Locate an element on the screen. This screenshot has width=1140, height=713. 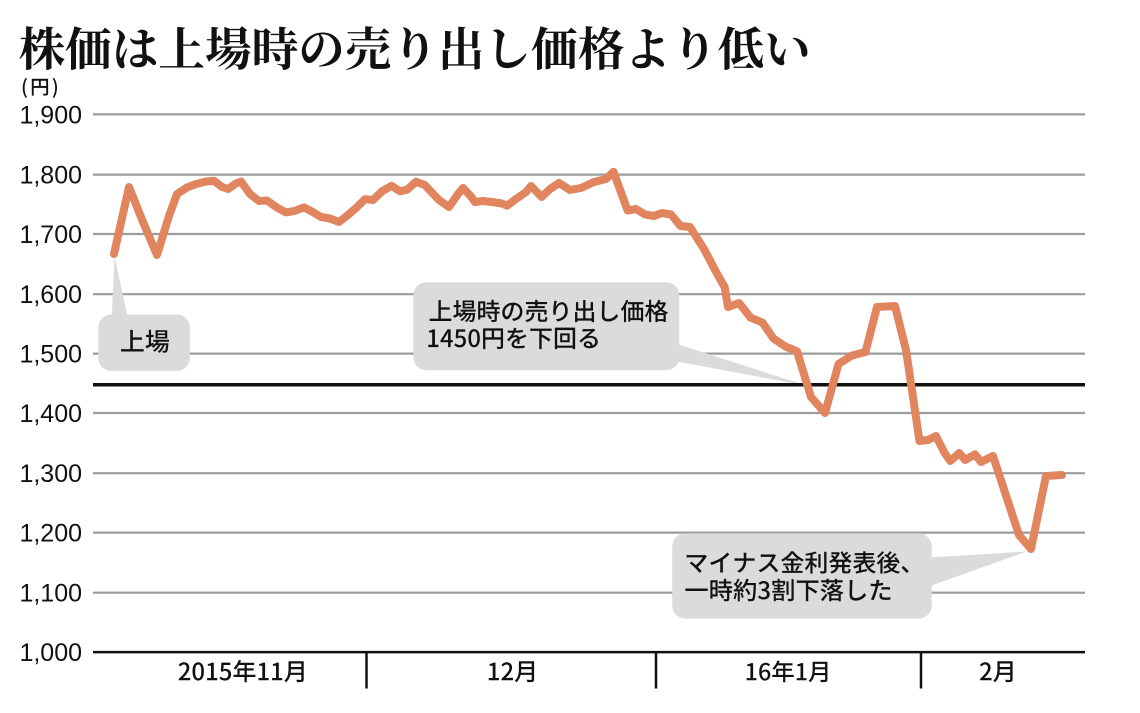
svg-text: 1,300 is located at coordinates (50, 474).